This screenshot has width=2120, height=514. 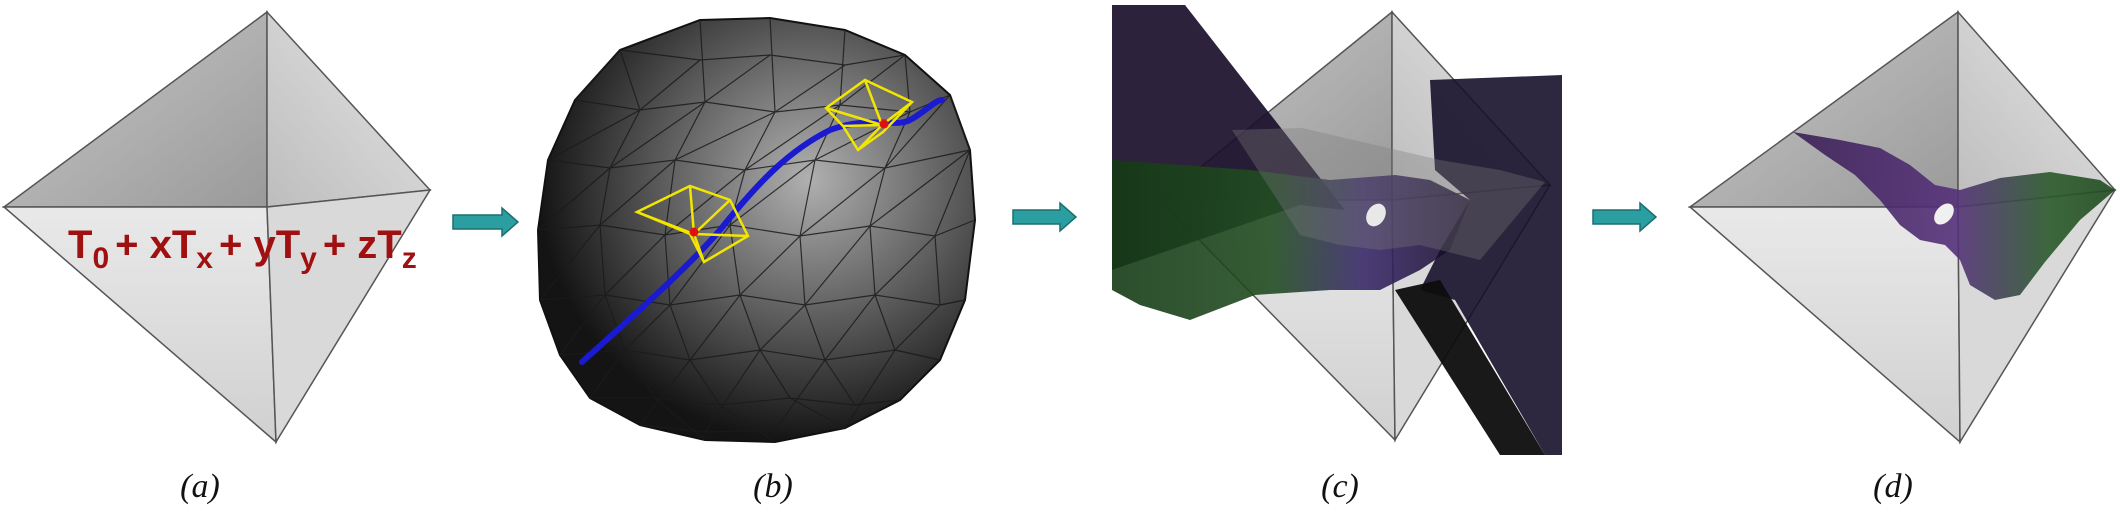 What do you see at coordinates (1376, 215) in the screenshot?
I see `surface-hole` at bounding box center [1376, 215].